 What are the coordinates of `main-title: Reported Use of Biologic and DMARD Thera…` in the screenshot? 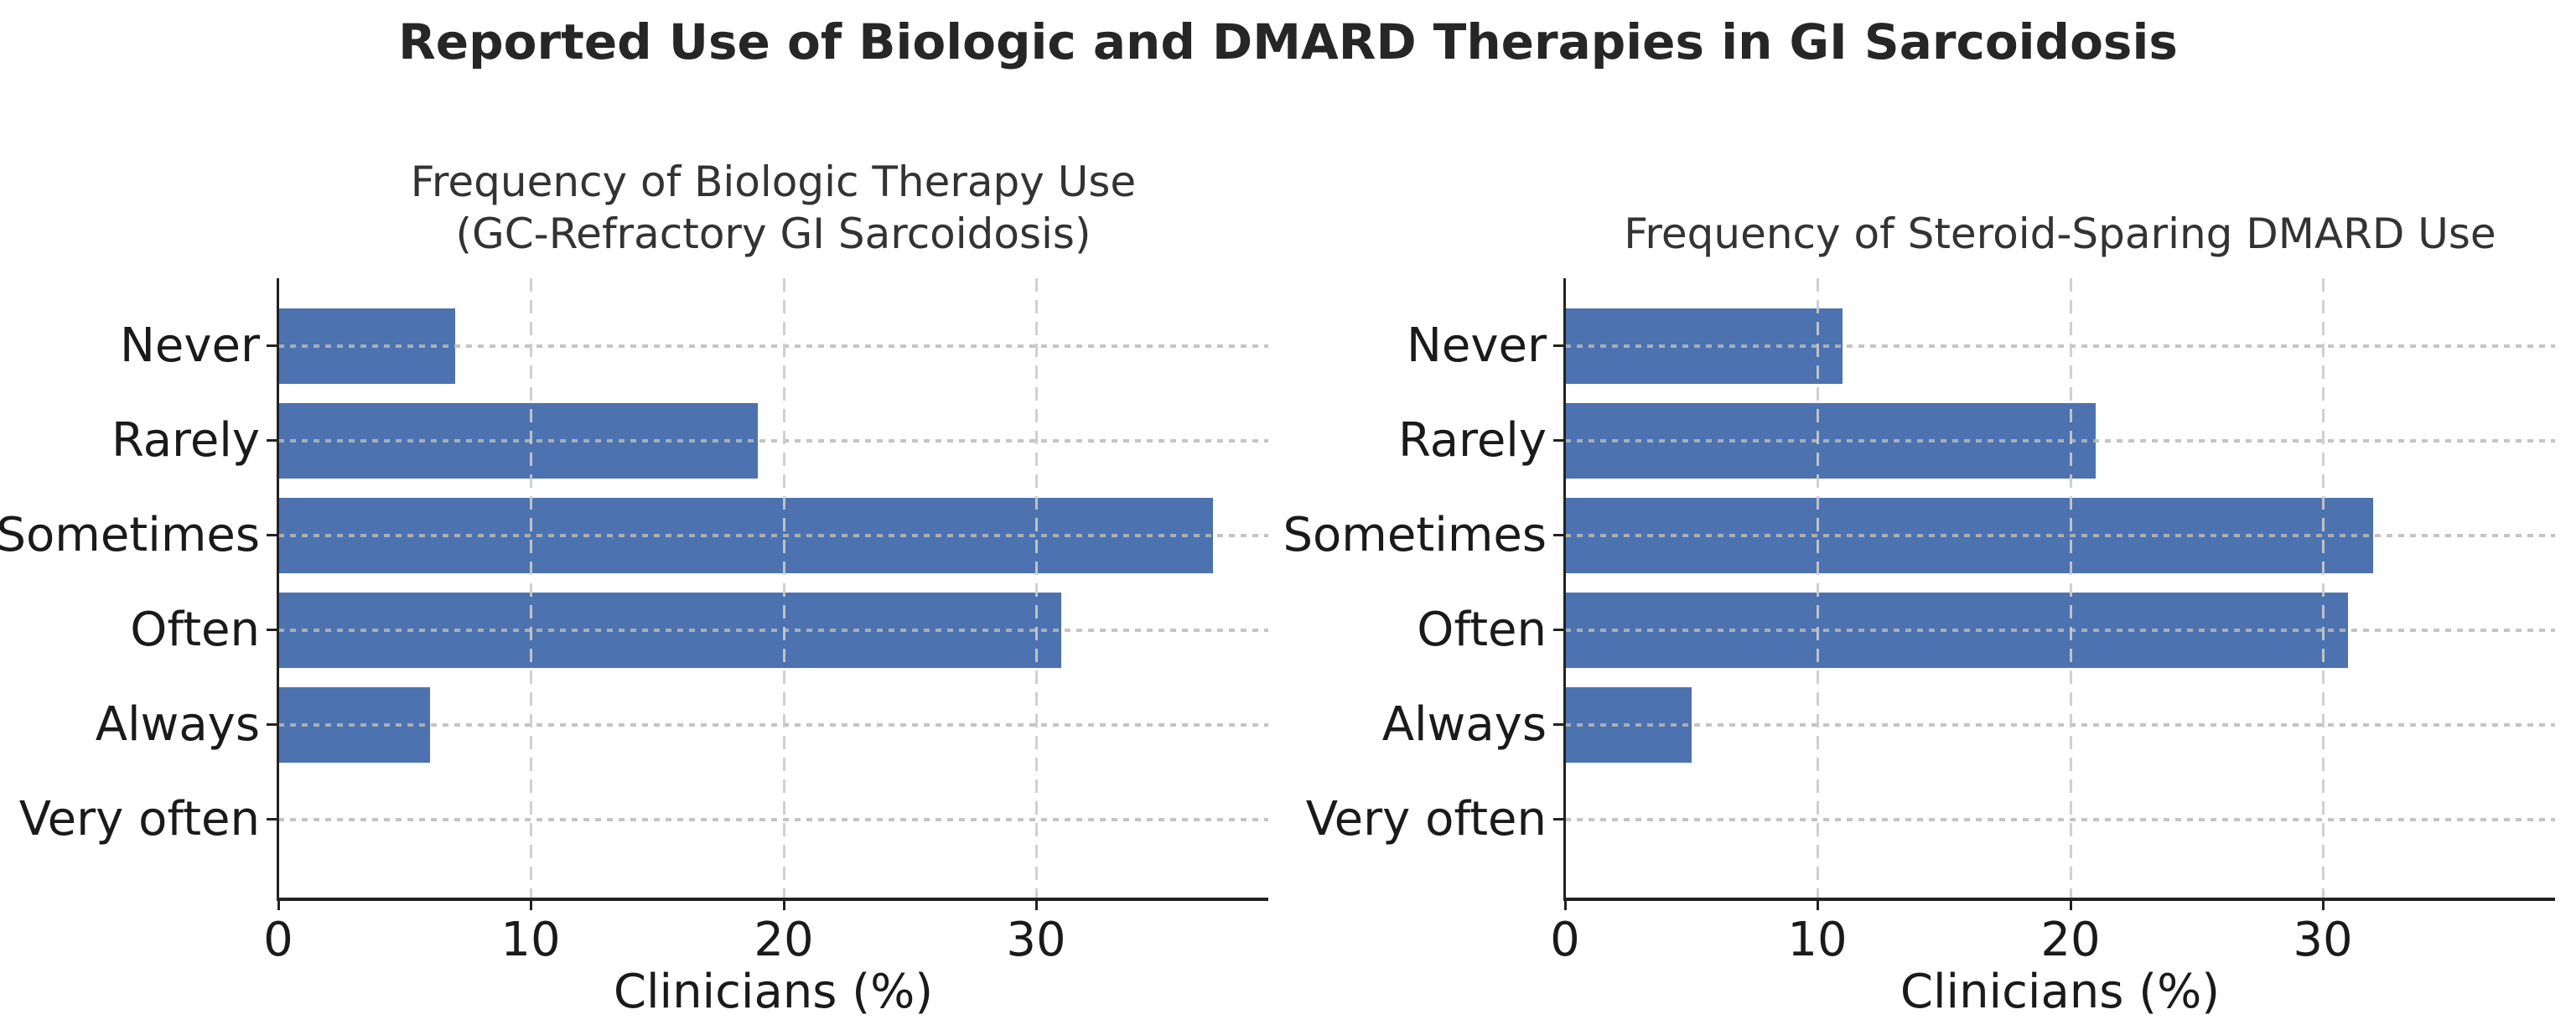 It's located at (1288, 41).